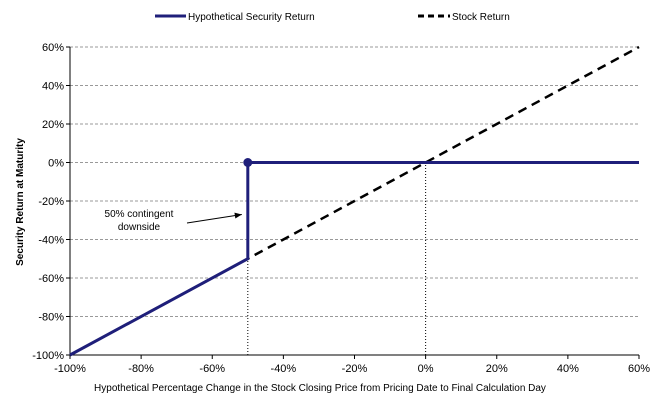  What do you see at coordinates (284, 369) in the screenshot?
I see `x-tick-label-3: -40%` at bounding box center [284, 369].